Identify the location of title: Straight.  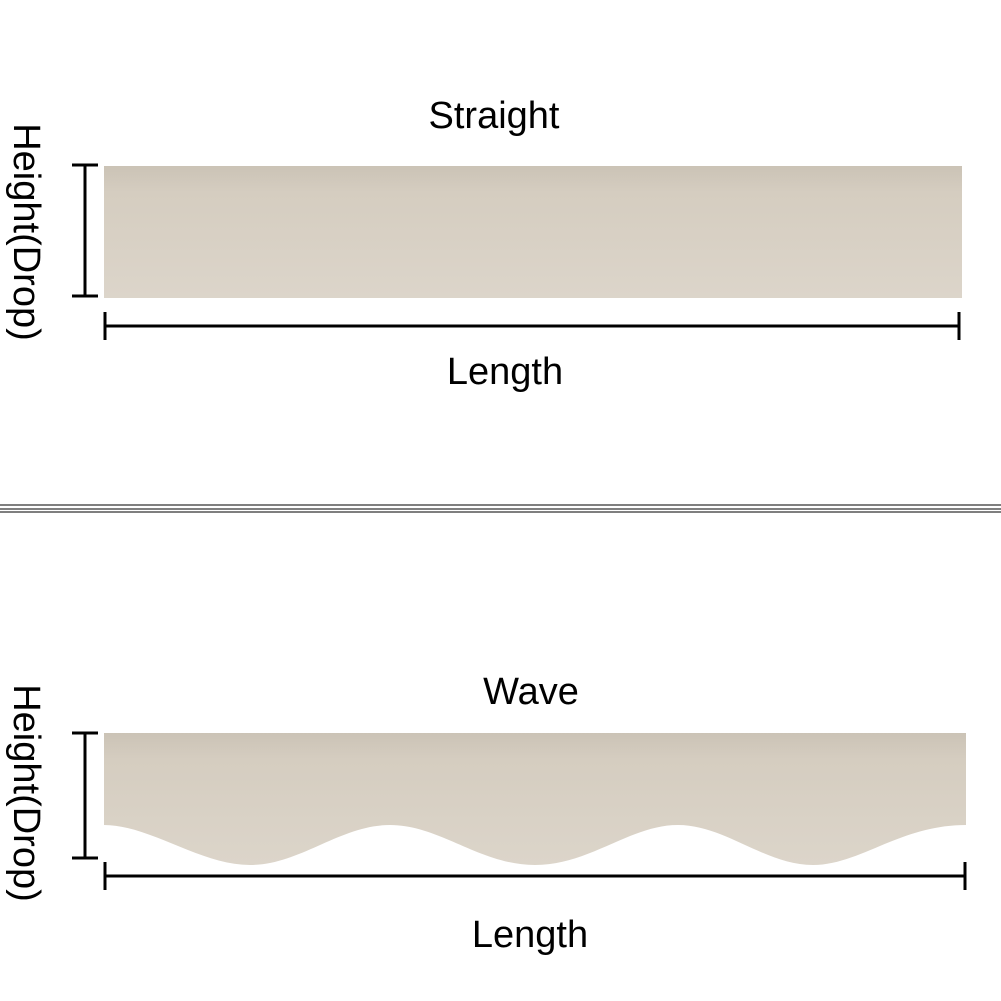
(494, 116).